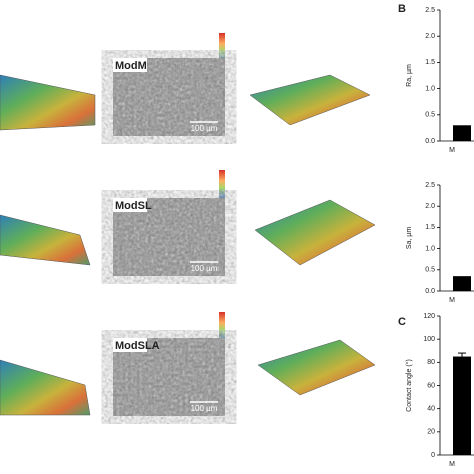 This screenshot has height=474, width=474. Describe the element at coordinates (133, 206) in the screenshot. I see `image-label: ModSL` at that location.